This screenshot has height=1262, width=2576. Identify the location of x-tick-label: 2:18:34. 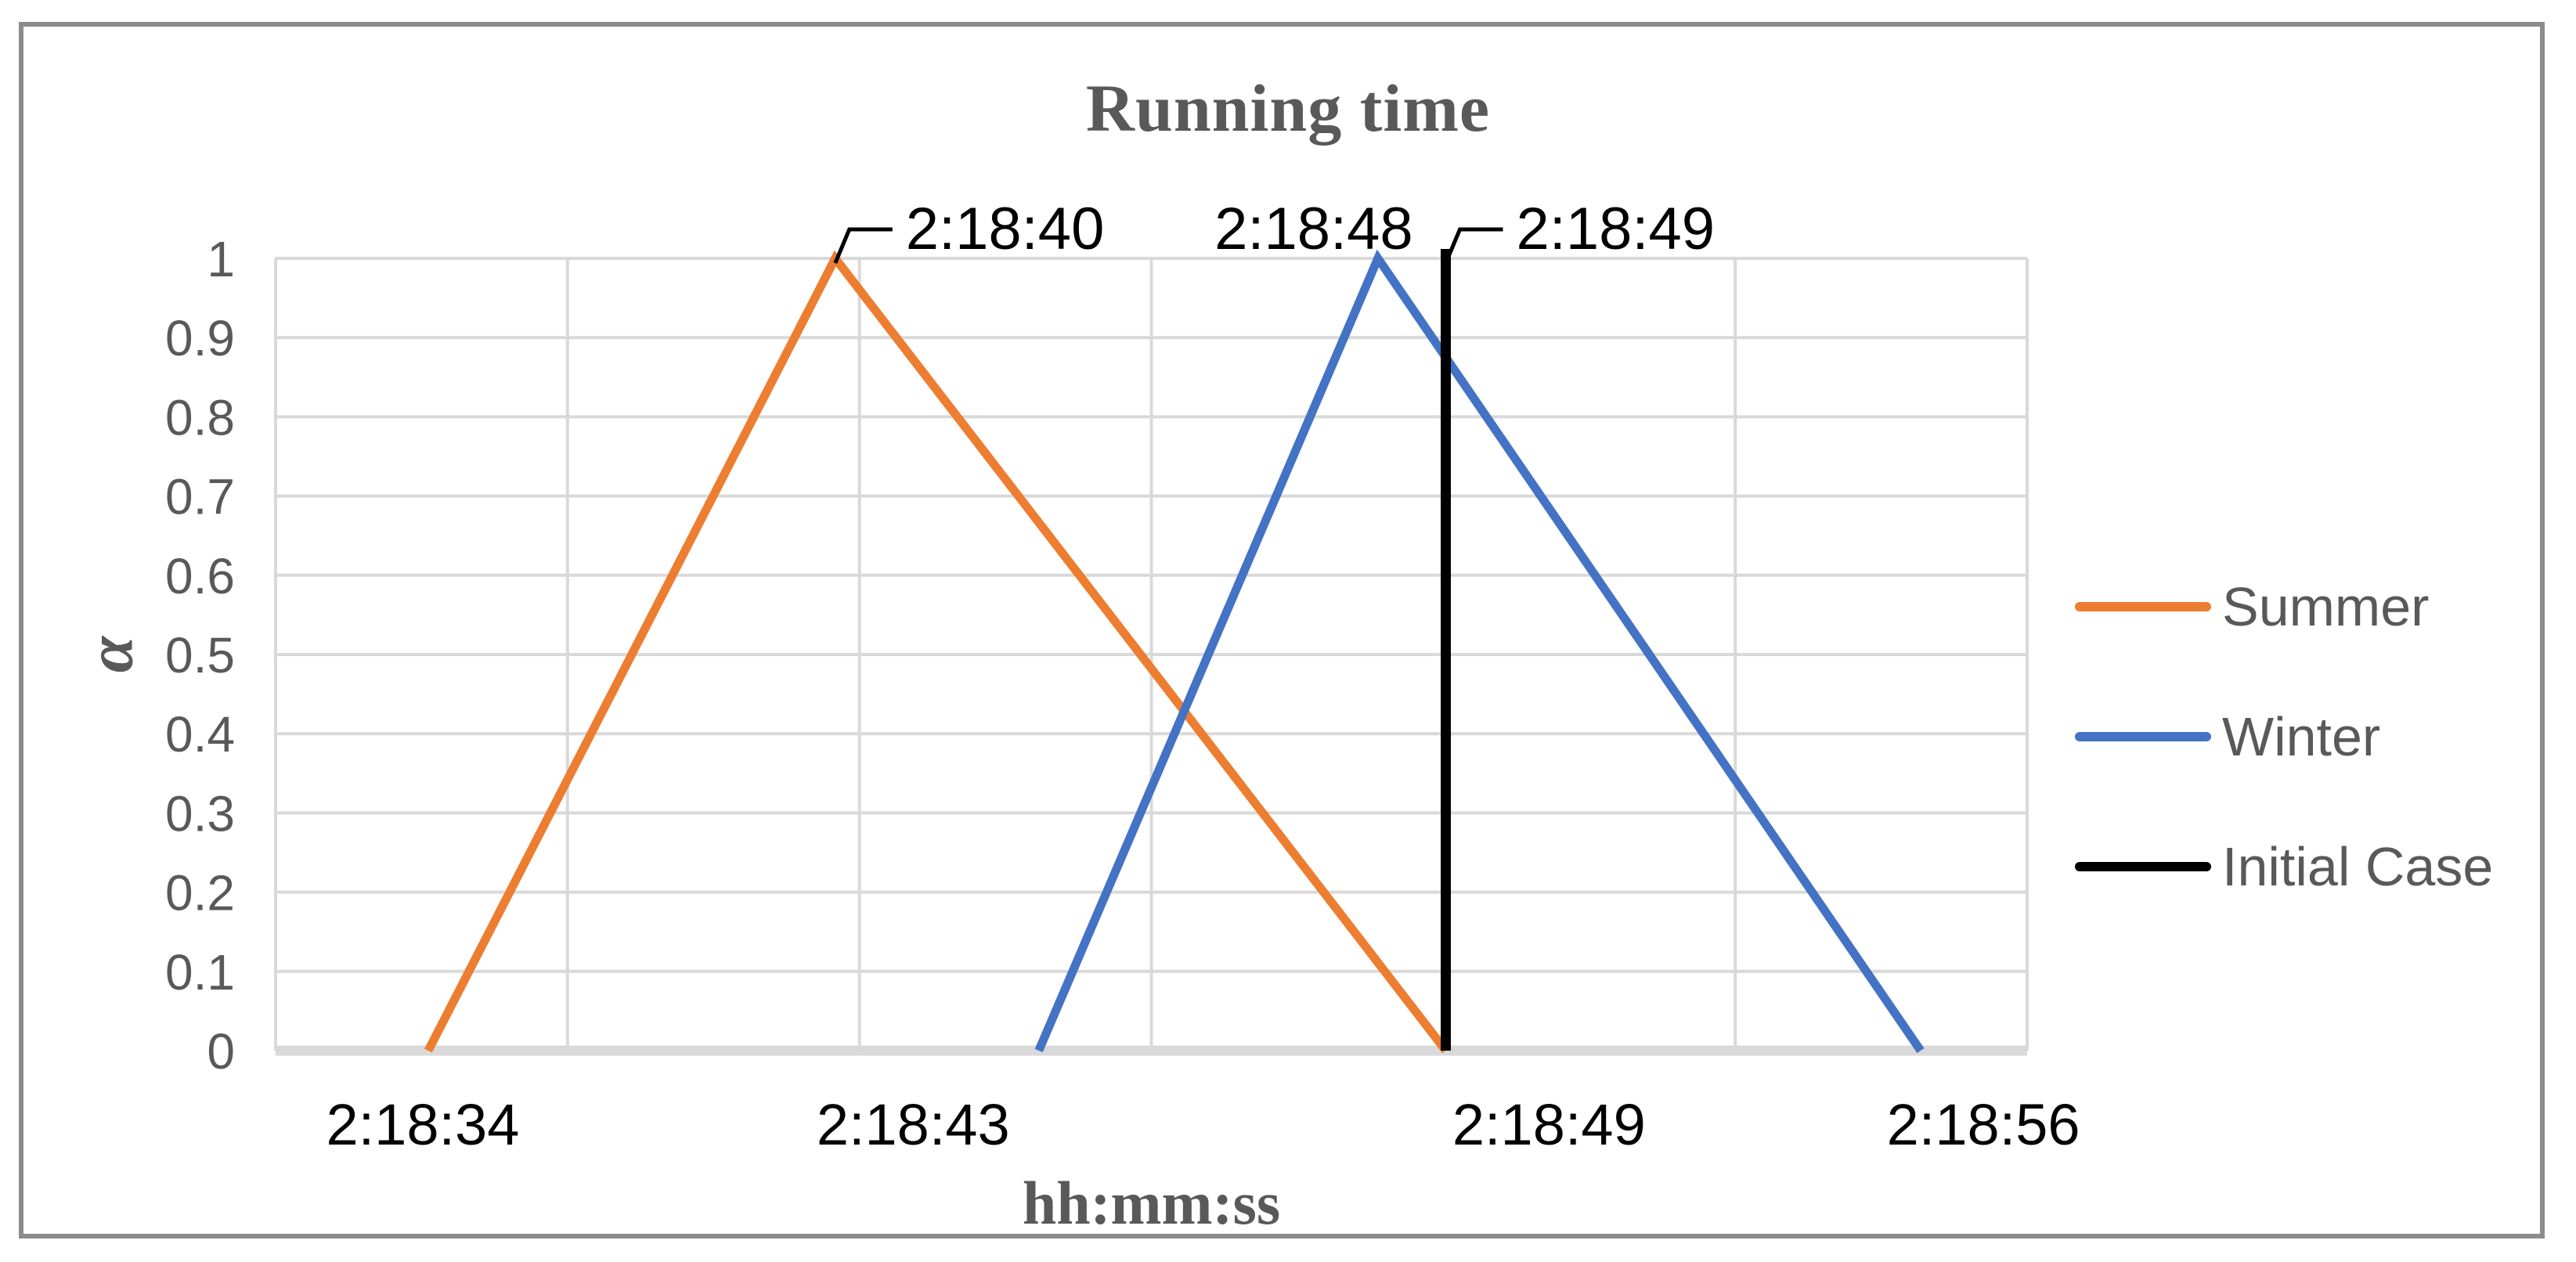
(423, 1124).